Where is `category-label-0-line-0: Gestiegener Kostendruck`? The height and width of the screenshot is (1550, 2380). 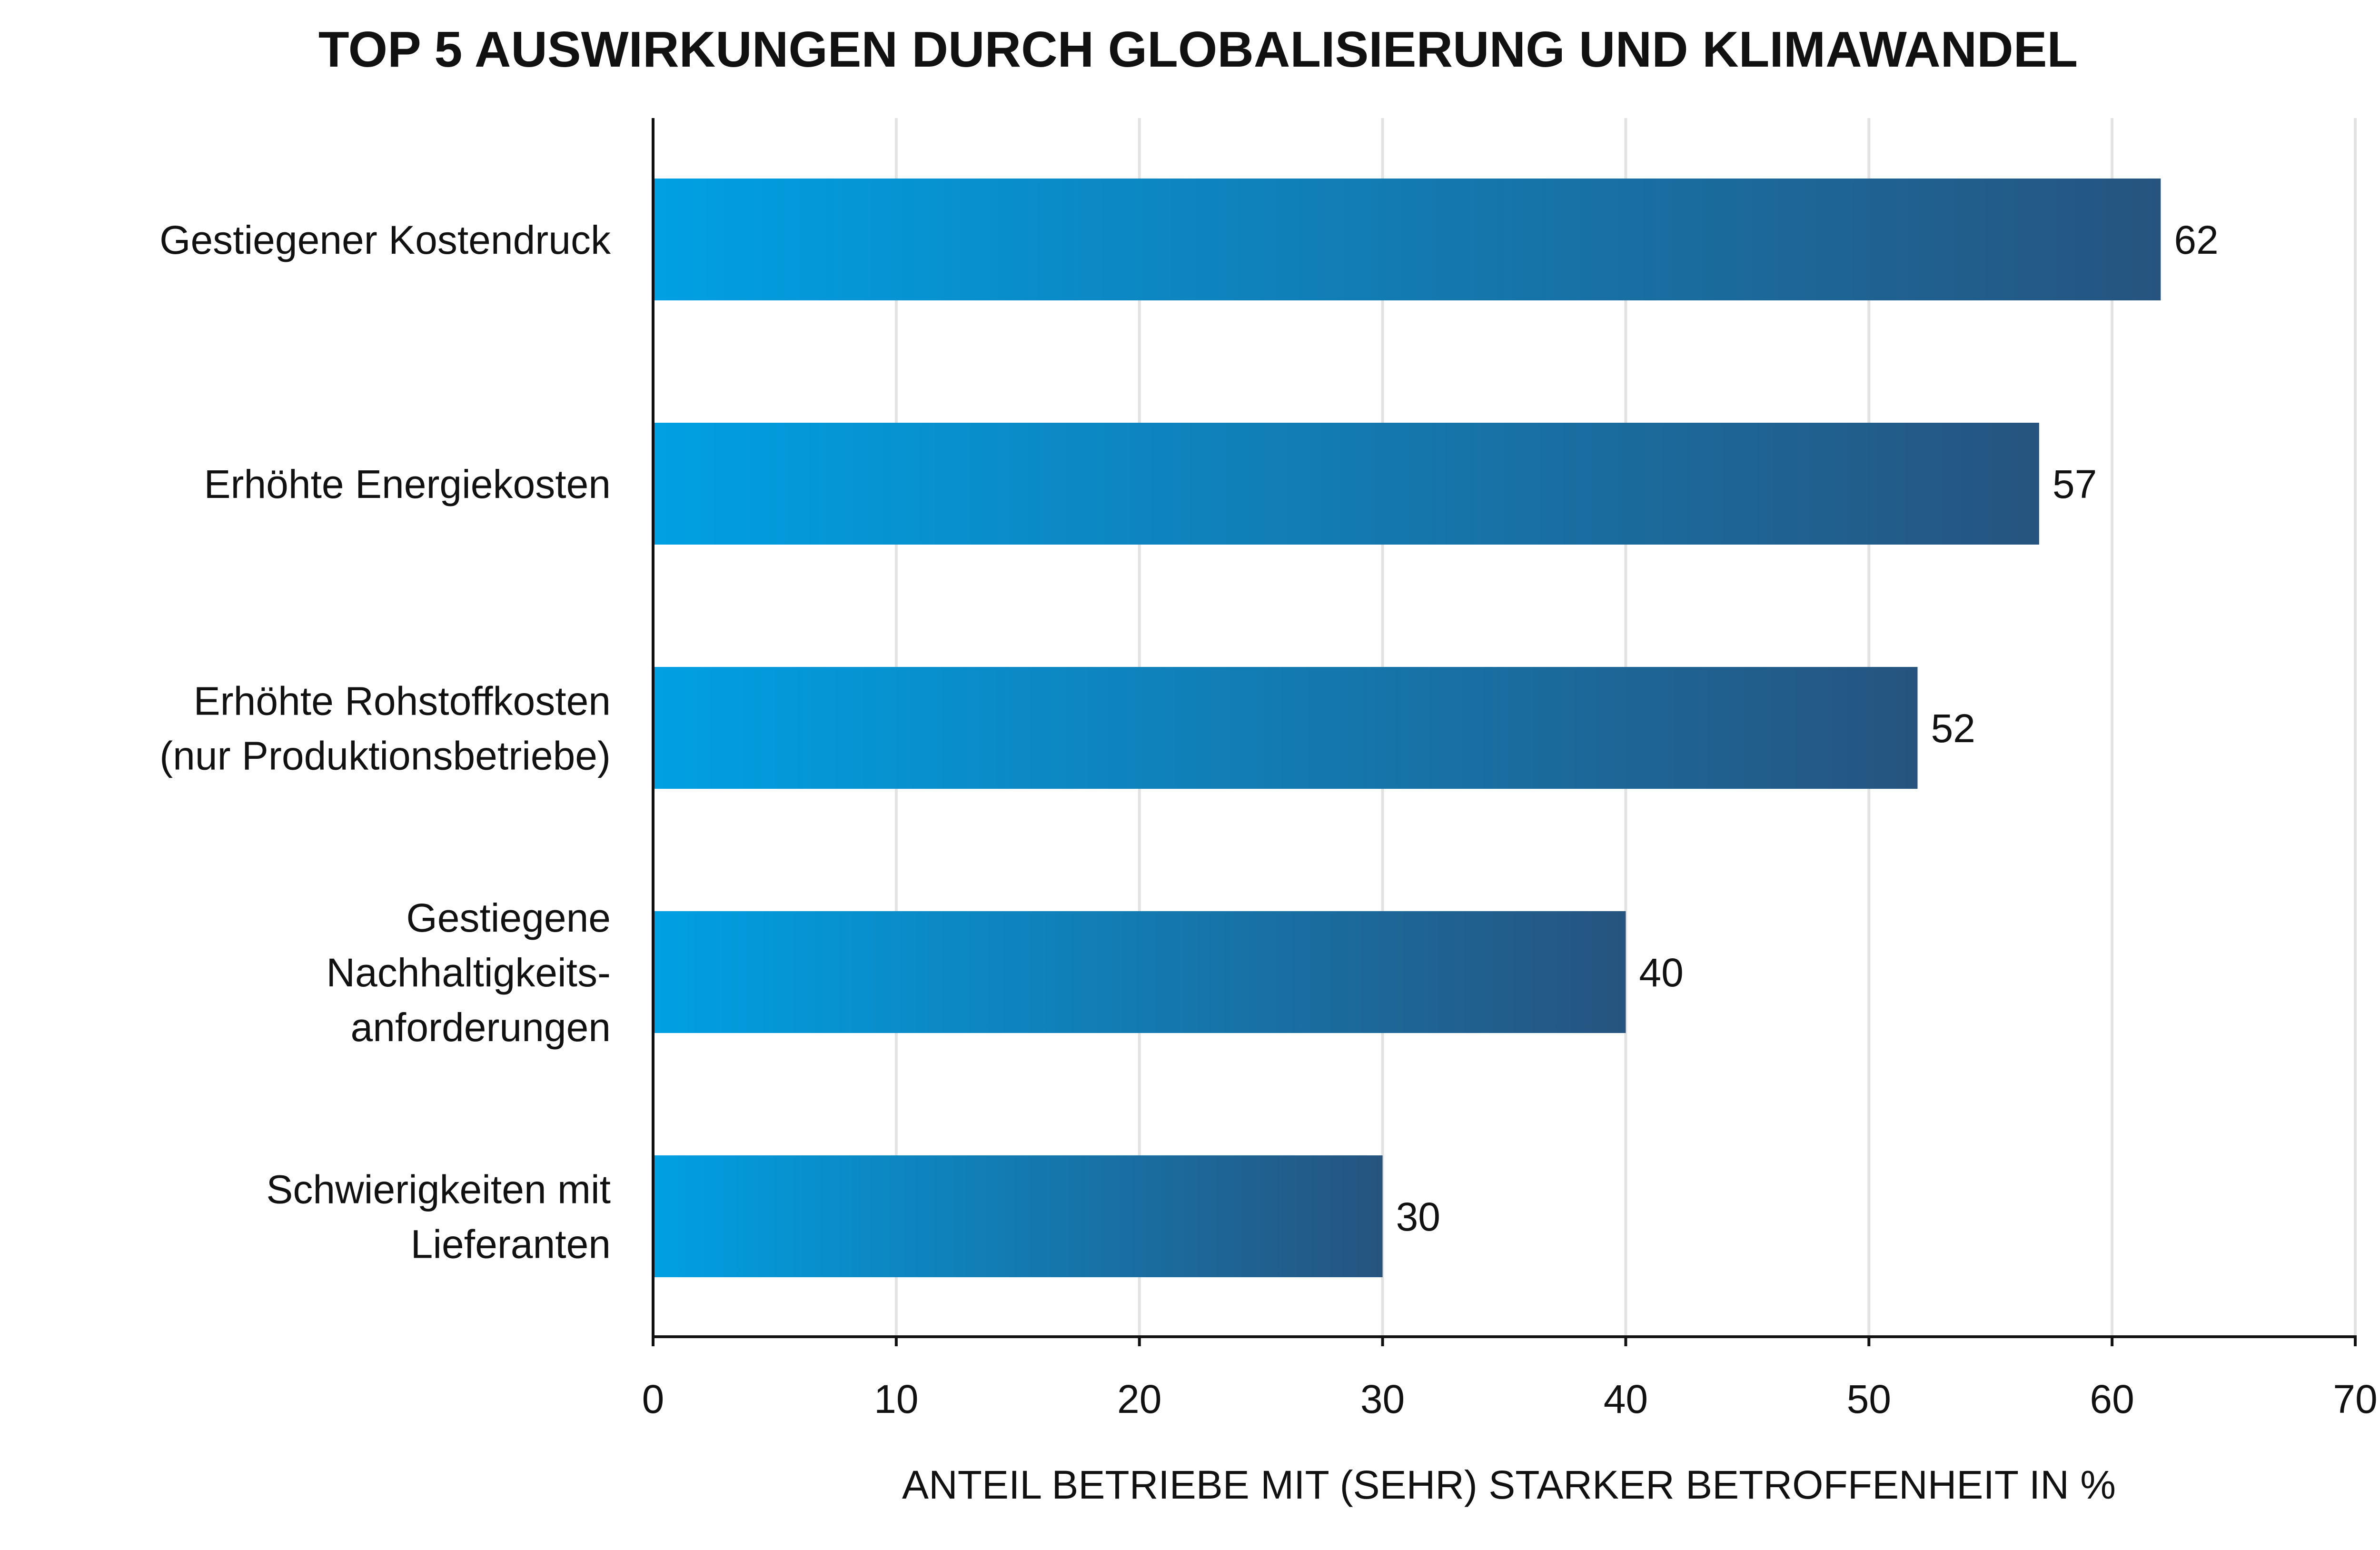 category-label-0-line-0: Gestiegener Kostendruck is located at coordinates (385, 240).